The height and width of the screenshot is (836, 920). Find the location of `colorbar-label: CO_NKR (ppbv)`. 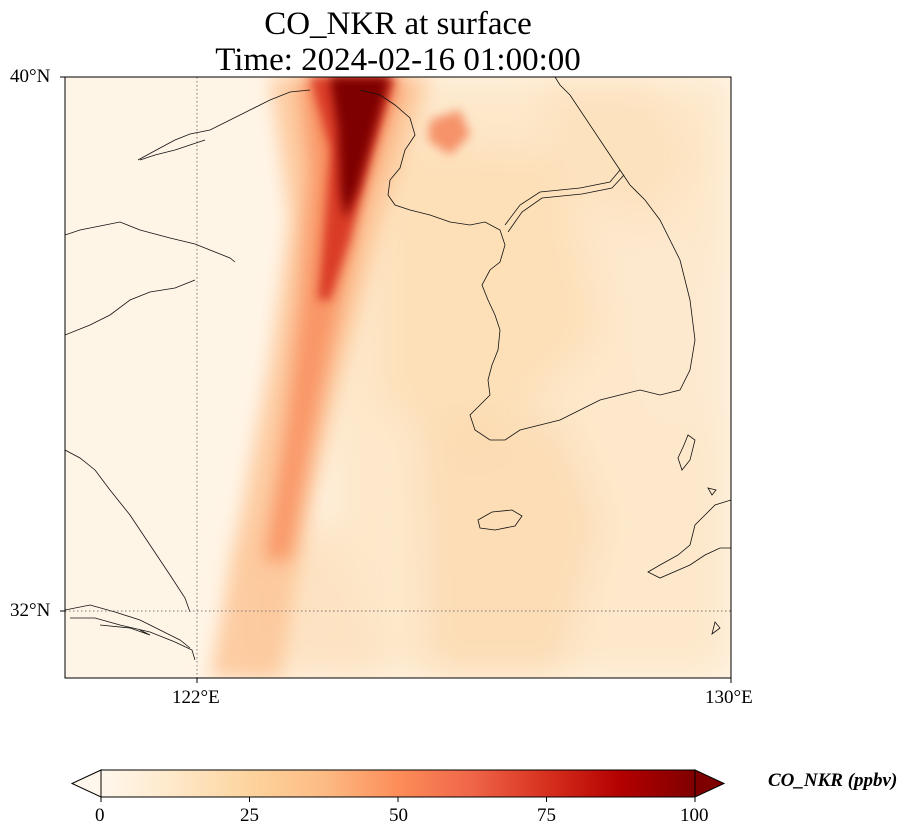

colorbar-label: CO_NKR (ppbv) is located at coordinates (833, 780).